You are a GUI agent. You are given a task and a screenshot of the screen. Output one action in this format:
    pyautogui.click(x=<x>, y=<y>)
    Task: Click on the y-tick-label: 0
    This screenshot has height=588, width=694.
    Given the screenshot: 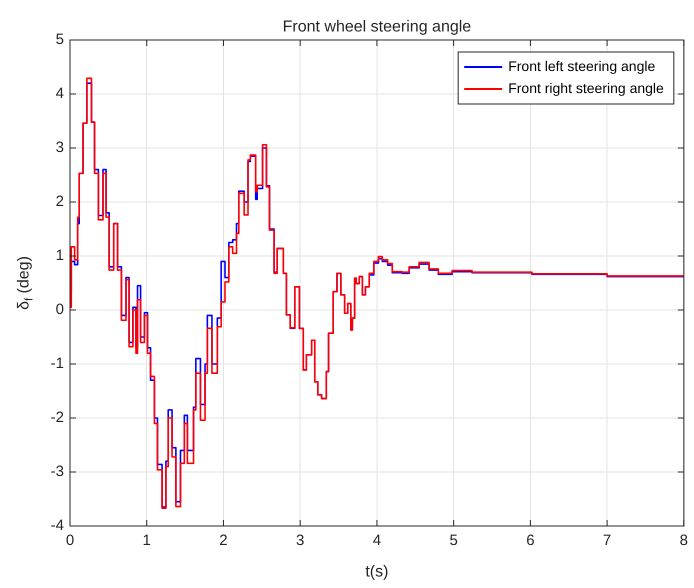 What is the action you would take?
    pyautogui.click(x=60, y=309)
    